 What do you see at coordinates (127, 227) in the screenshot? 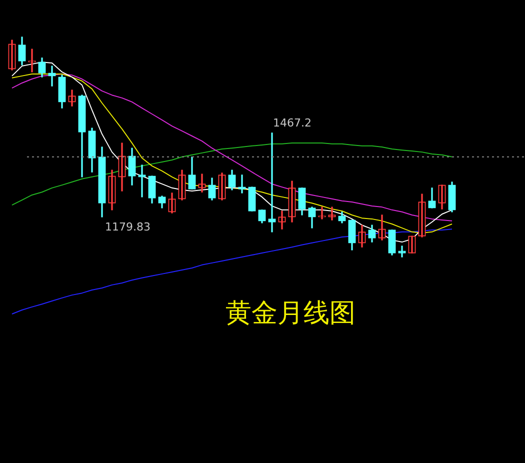
I see `annotation: 1179.83` at bounding box center [127, 227].